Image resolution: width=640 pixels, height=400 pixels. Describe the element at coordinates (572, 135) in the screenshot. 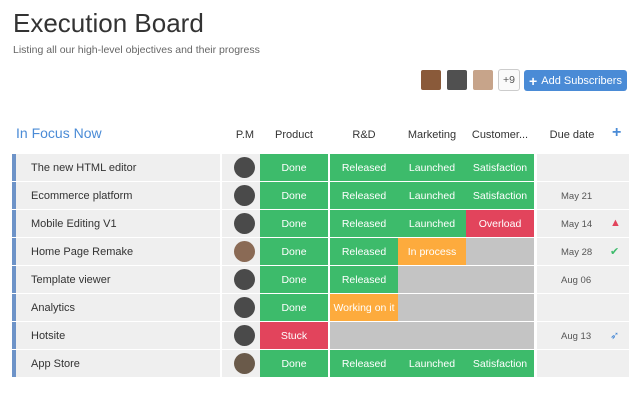

I see `column-header-due-date: Due date` at that location.